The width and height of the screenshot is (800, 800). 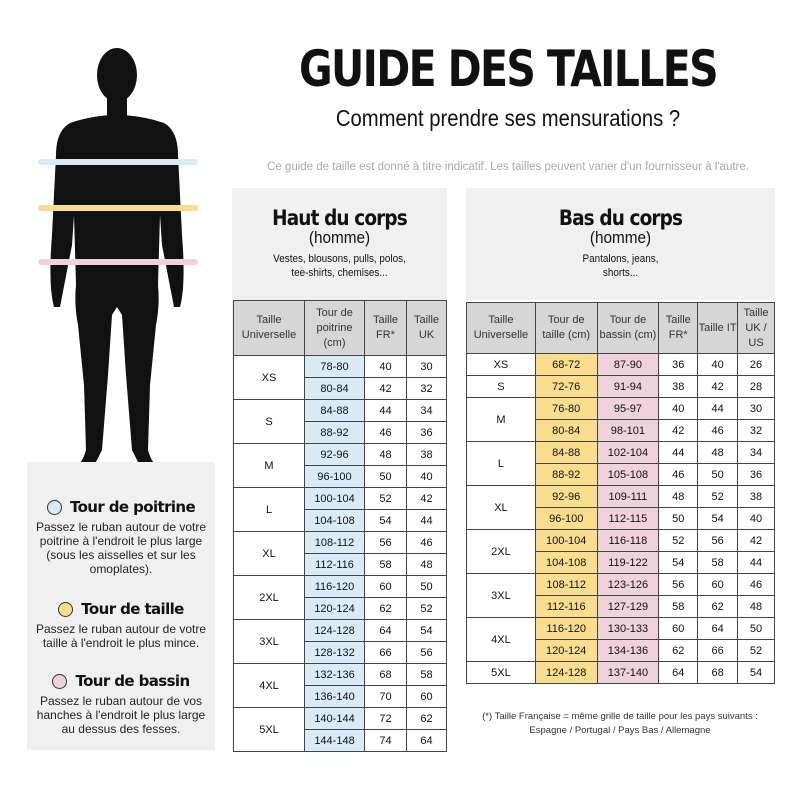 What do you see at coordinates (269, 421) in the screenshot?
I see `size-cell: S` at bounding box center [269, 421].